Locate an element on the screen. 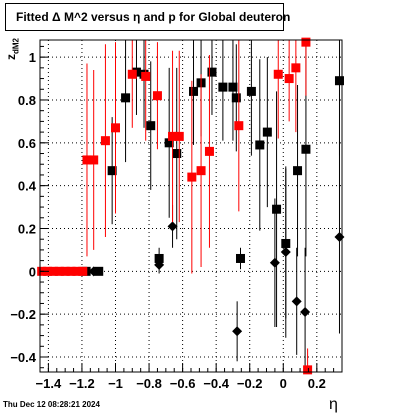 This screenshot has width=400, height=414. x-axis-label: η is located at coordinates (333, 404).